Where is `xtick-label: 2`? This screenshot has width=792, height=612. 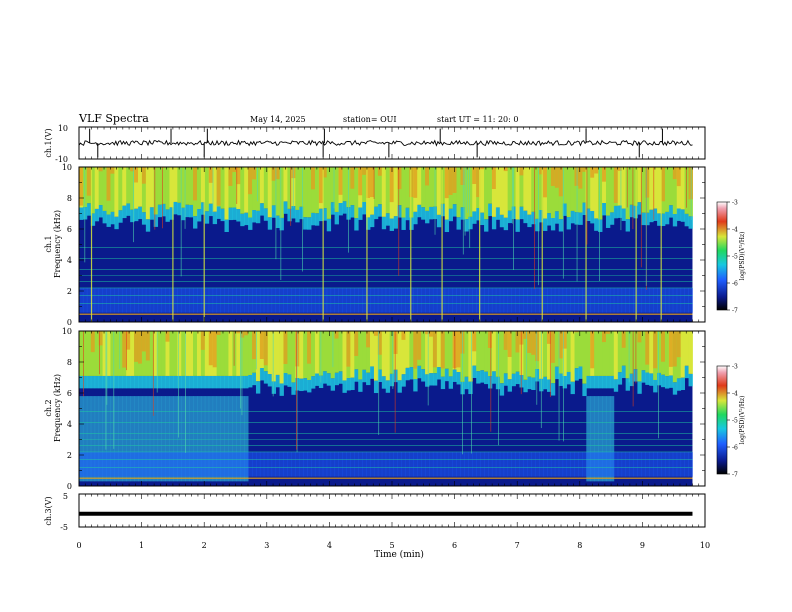 xtick-label: 2 is located at coordinates (204, 545).